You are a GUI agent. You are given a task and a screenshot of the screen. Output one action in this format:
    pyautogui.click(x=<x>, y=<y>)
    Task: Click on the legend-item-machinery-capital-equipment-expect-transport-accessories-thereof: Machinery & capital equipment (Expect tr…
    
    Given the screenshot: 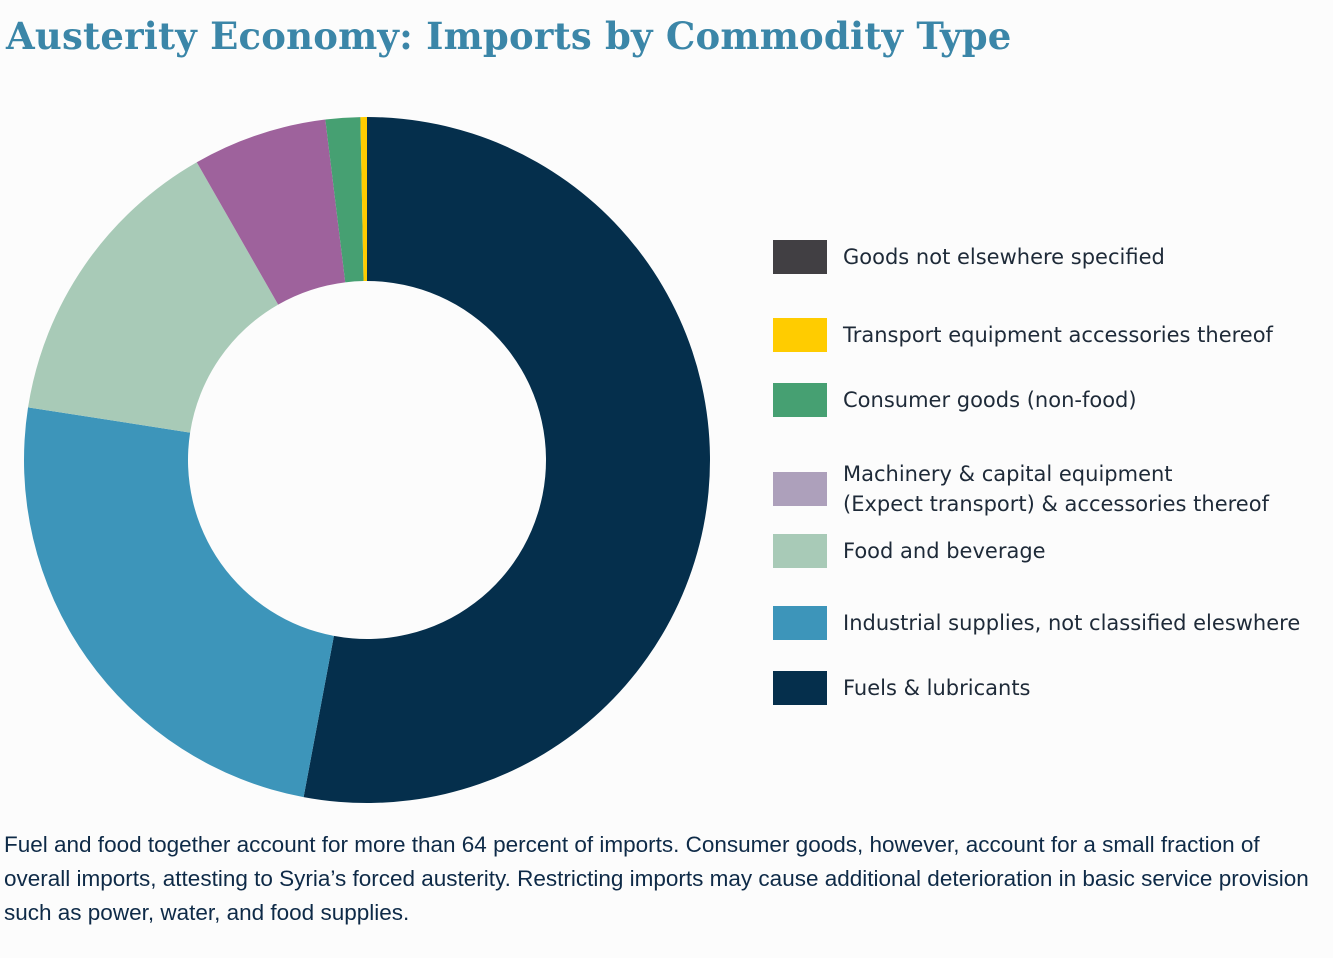 What is the action you would take?
    pyautogui.click(x=1053, y=489)
    